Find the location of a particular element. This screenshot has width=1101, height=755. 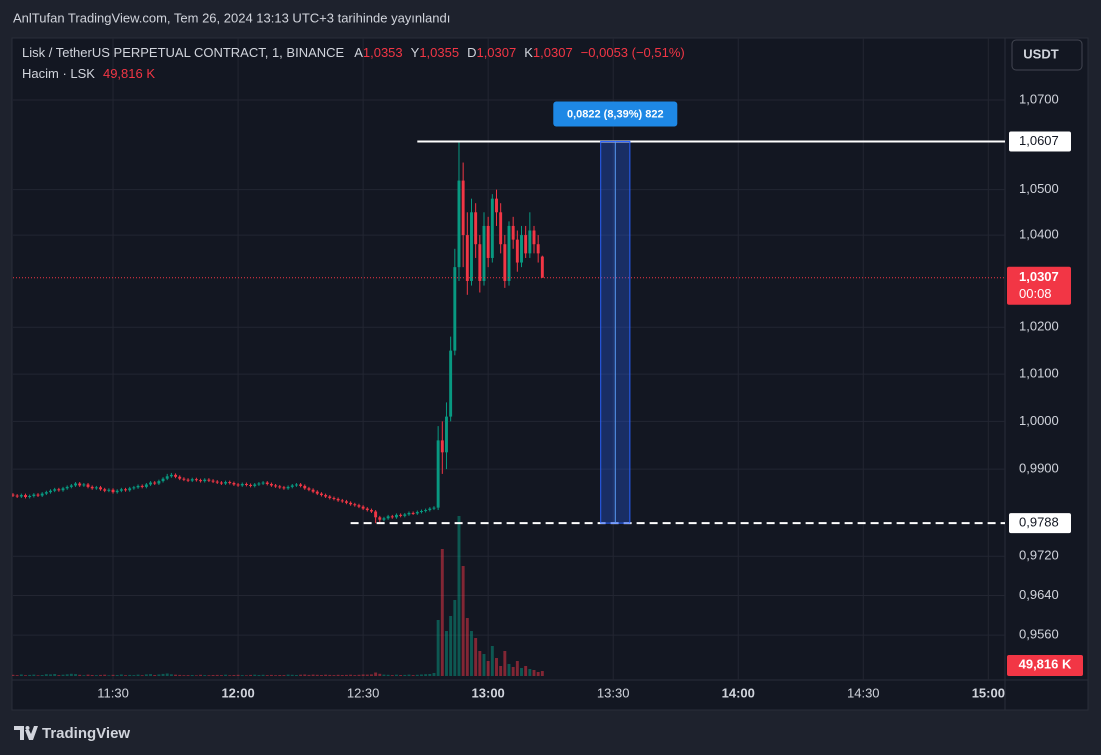

x-tick-label: 12:00 is located at coordinates (237, 692).